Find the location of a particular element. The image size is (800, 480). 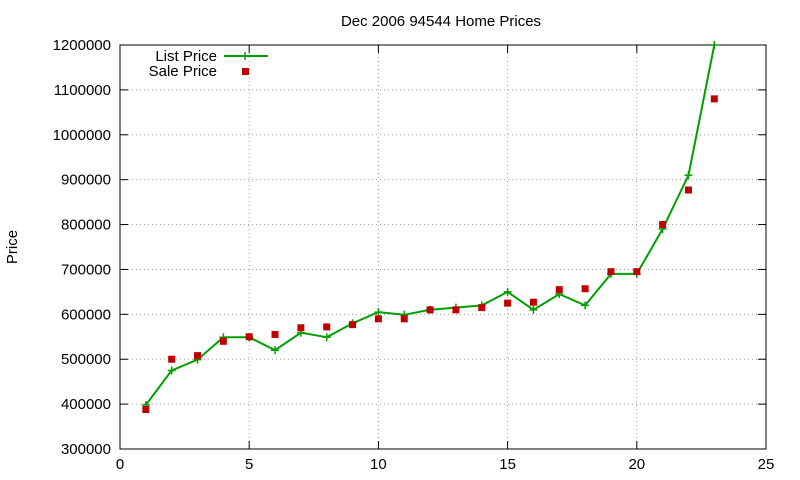

x-tick-label: 10 is located at coordinates (378, 464).